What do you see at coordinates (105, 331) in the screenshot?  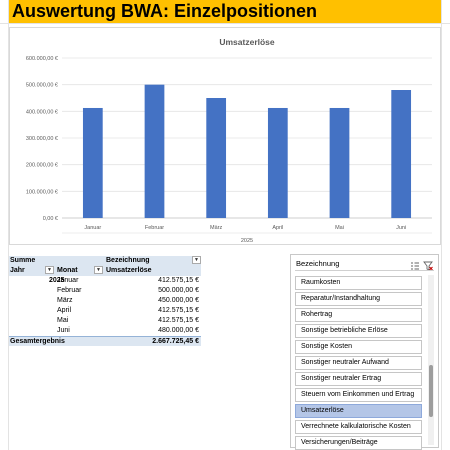 I see `table-row: Juni 480.000,00 €` at bounding box center [105, 331].